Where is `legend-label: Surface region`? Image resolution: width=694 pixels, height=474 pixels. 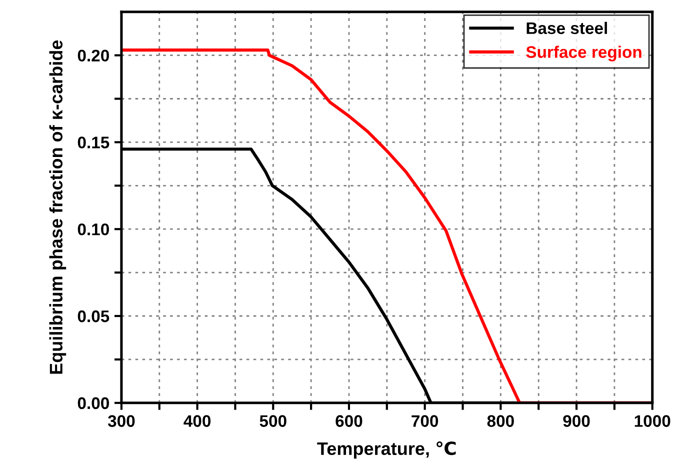
legend-label: Surface region is located at coordinates (584, 54).